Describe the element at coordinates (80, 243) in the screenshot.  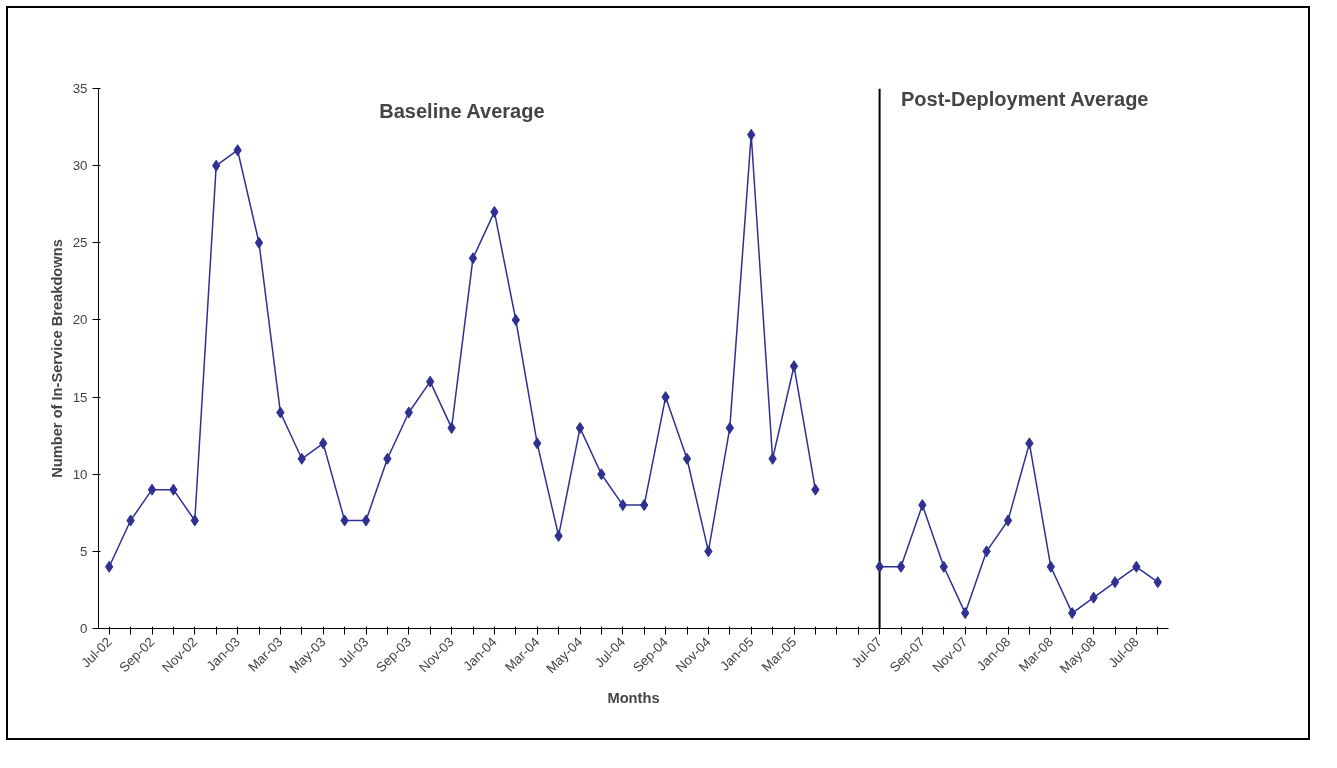
I see `y-tick-label: 25` at that location.